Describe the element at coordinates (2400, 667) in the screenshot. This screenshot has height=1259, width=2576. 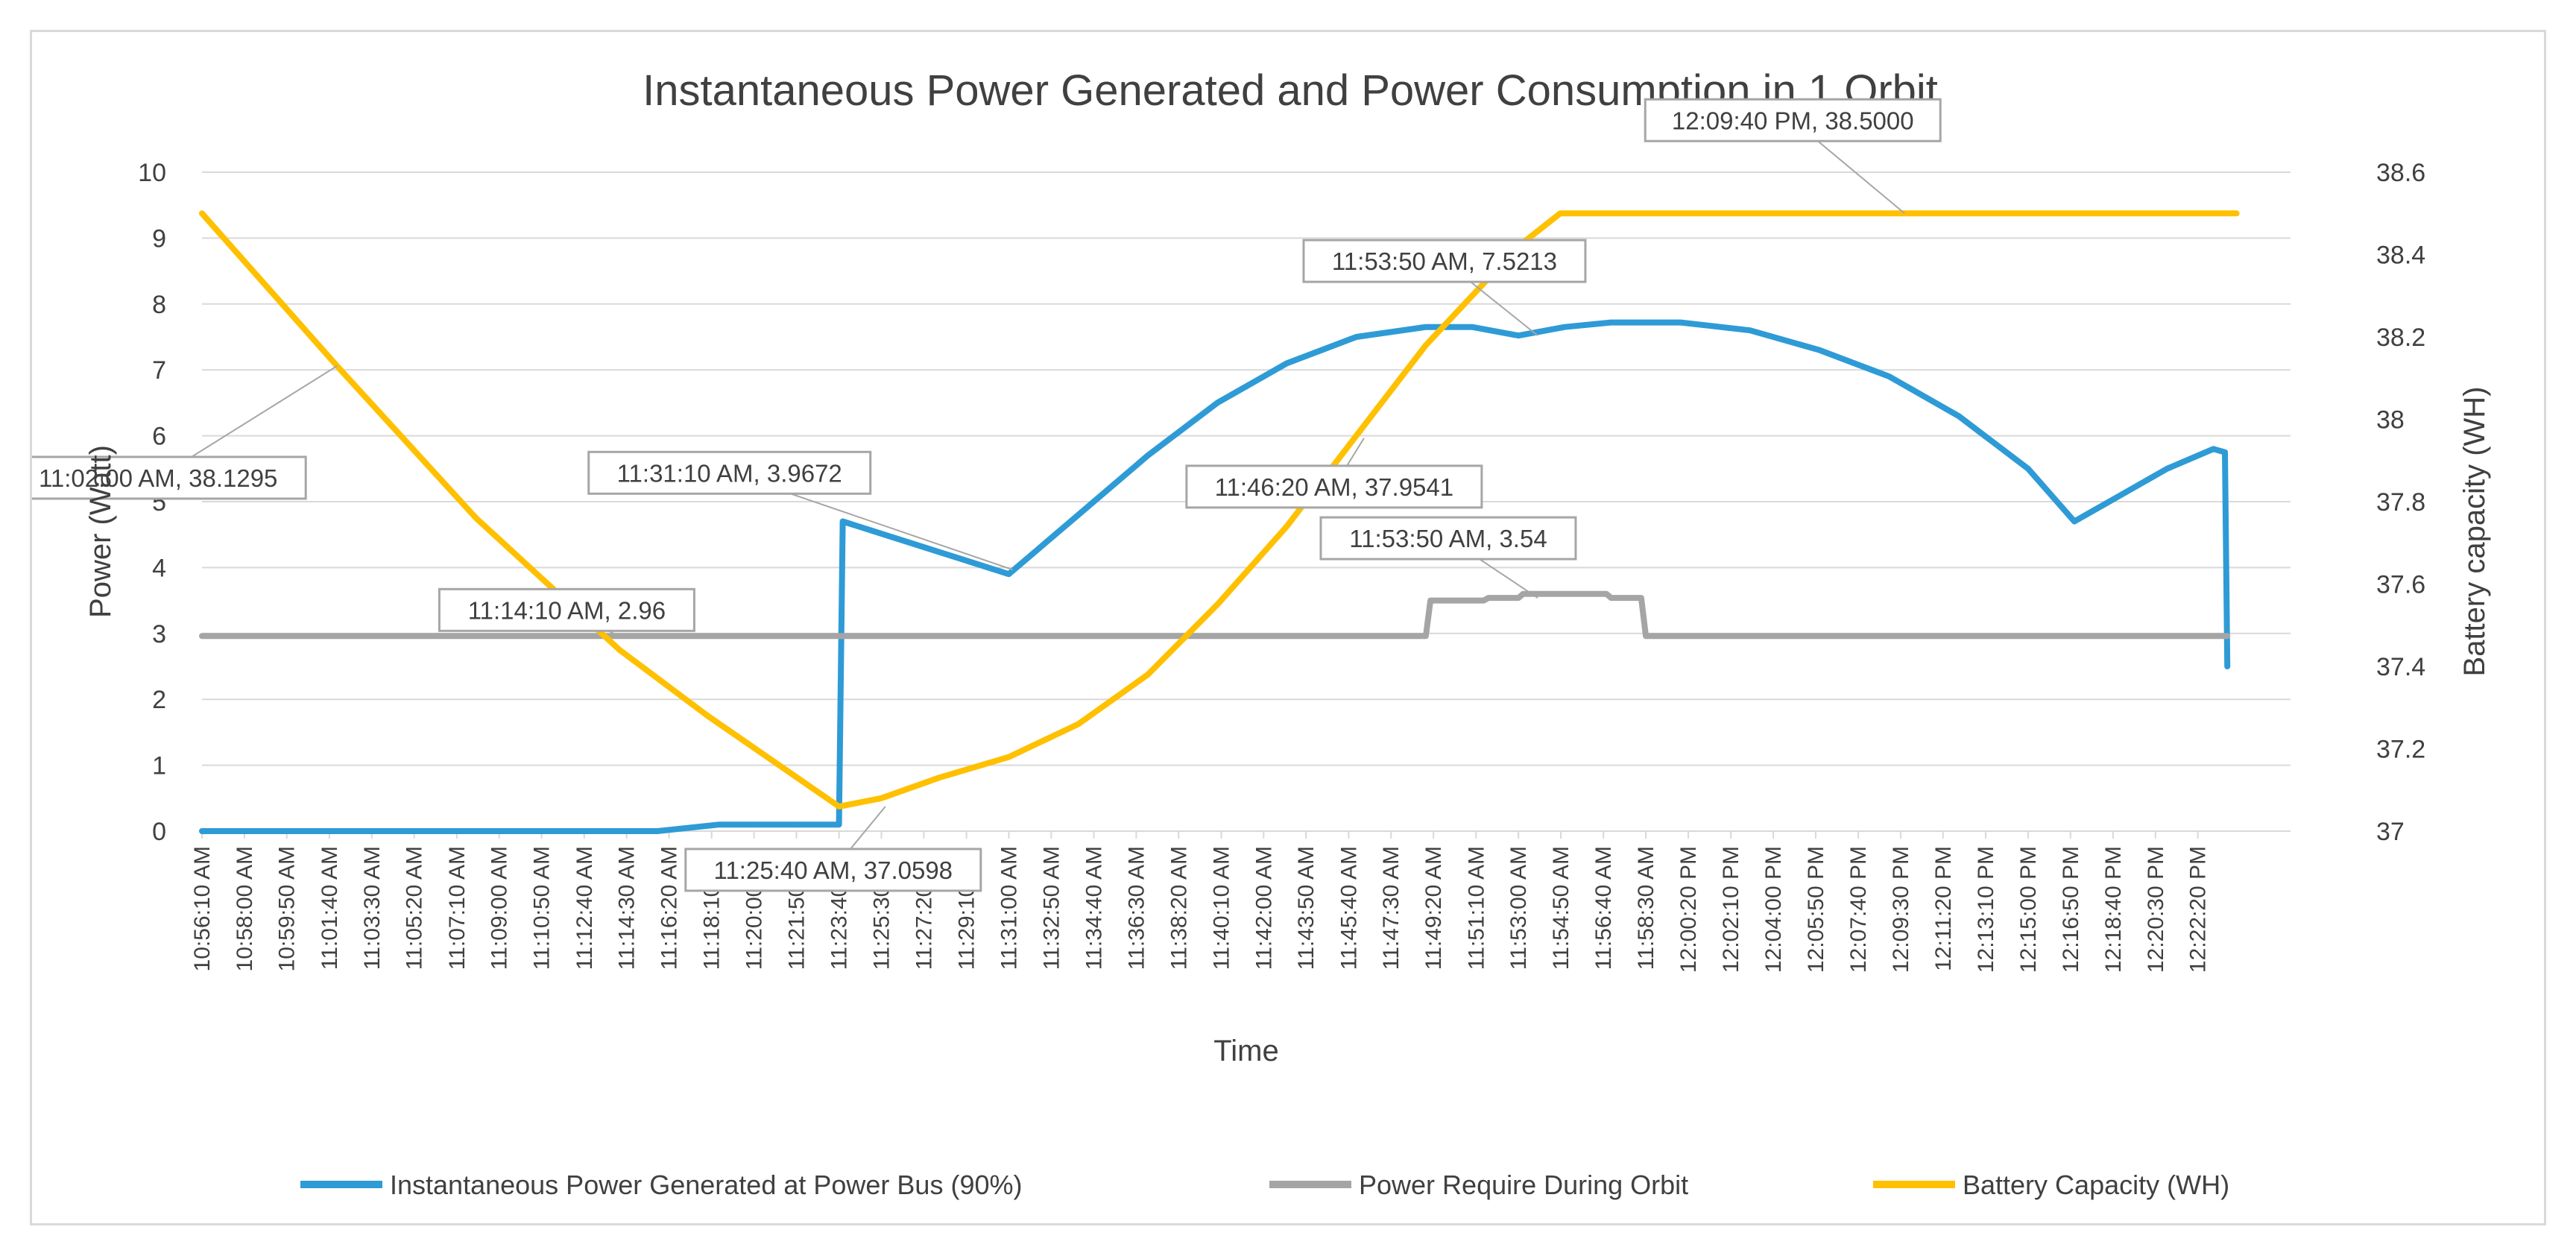
I see `y-right-tick-label: 37.4` at that location.